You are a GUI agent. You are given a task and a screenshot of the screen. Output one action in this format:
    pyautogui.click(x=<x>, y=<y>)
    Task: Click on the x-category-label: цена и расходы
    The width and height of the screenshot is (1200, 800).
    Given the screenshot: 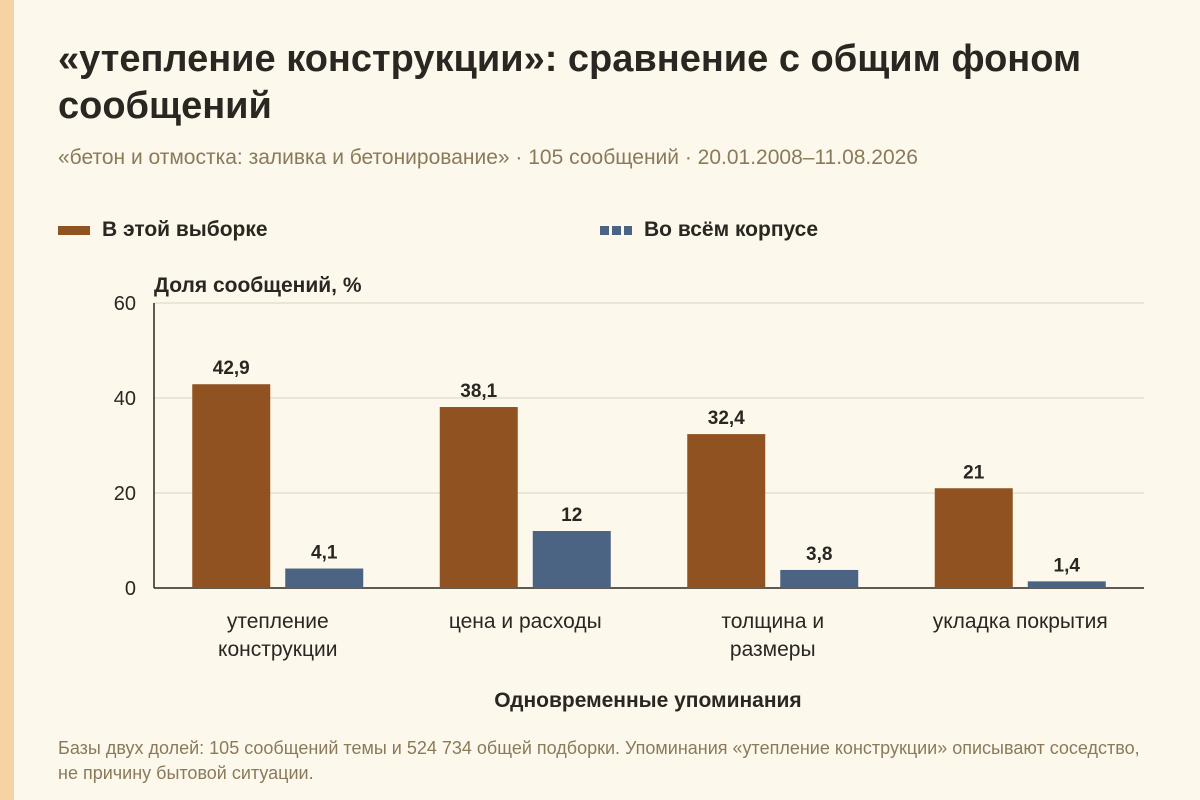 What is the action you would take?
    pyautogui.click(x=525, y=621)
    